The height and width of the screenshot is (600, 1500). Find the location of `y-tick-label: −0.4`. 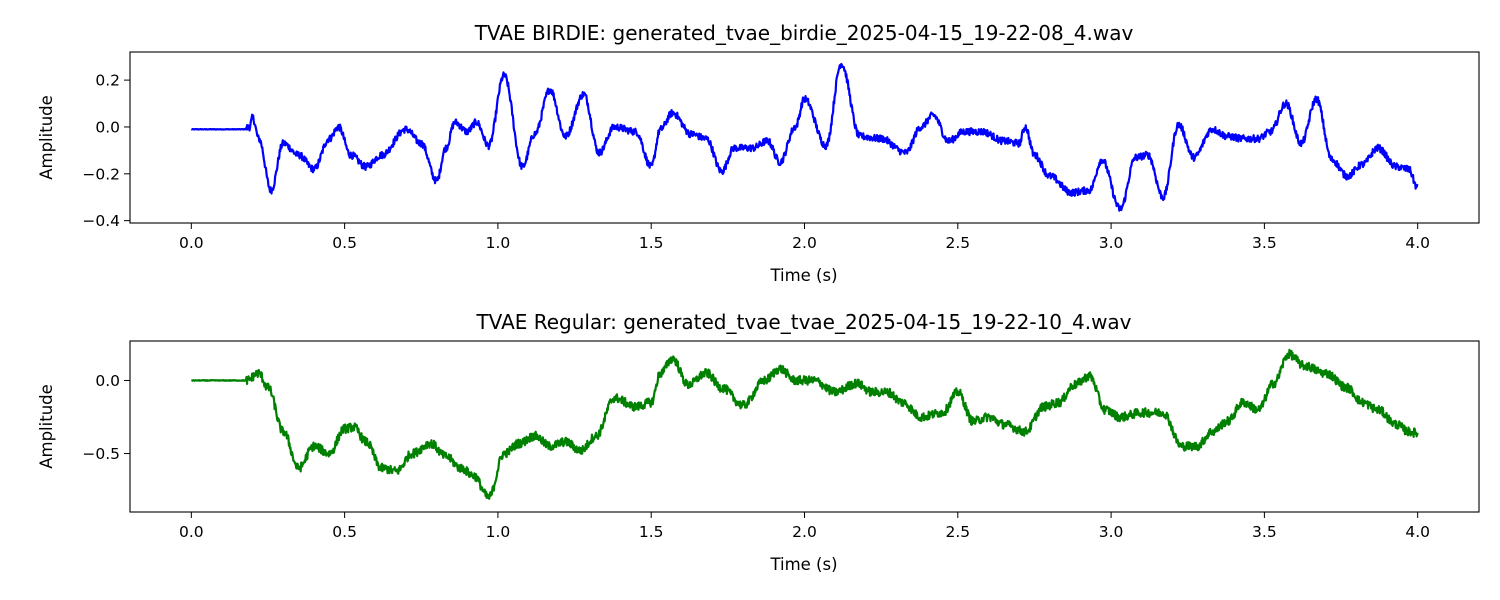

y-tick-label: −0.4 is located at coordinates (101, 221).